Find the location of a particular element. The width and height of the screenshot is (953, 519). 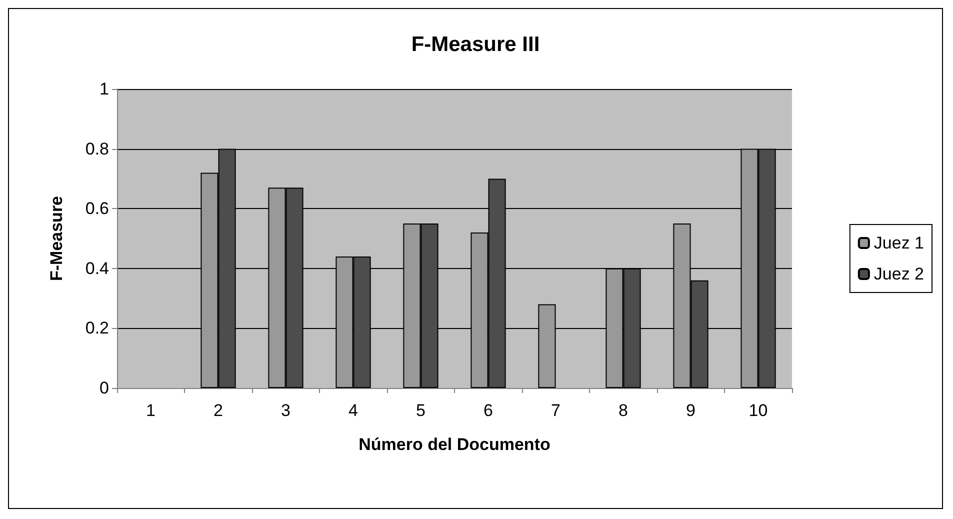

y-axis-title: F-Measure is located at coordinates (56, 239).